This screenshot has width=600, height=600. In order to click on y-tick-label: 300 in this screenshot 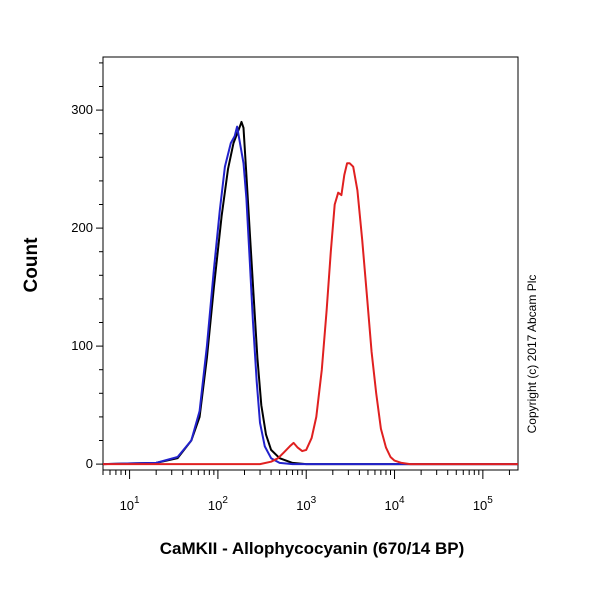, I will do `click(82, 109)`.